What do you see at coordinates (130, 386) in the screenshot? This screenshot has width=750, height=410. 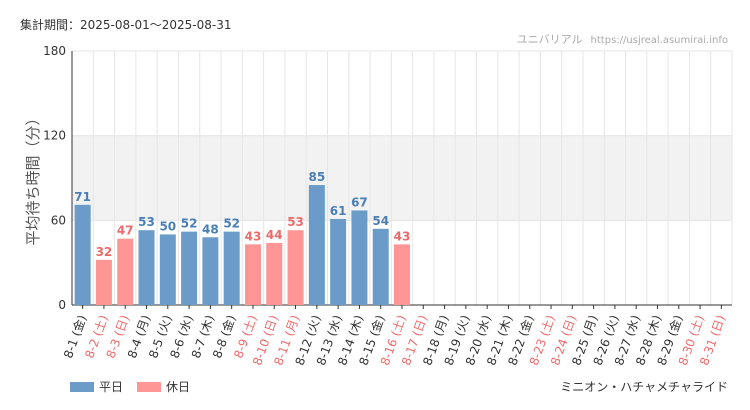 I see `legend: 平日 休日` at bounding box center [130, 386].